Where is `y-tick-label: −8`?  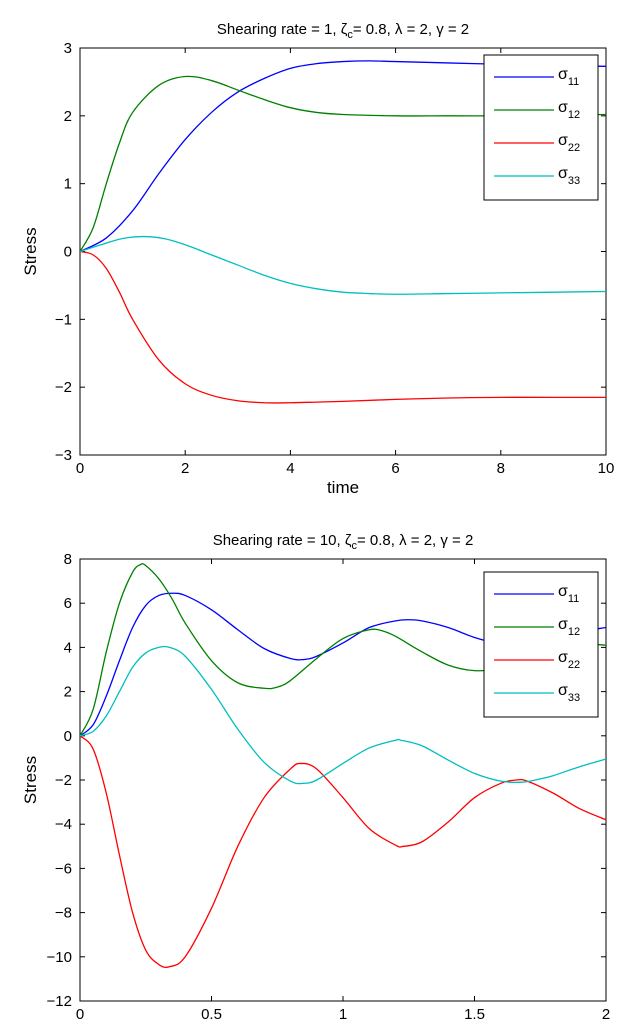 y-tick-label: −8 is located at coordinates (63, 913).